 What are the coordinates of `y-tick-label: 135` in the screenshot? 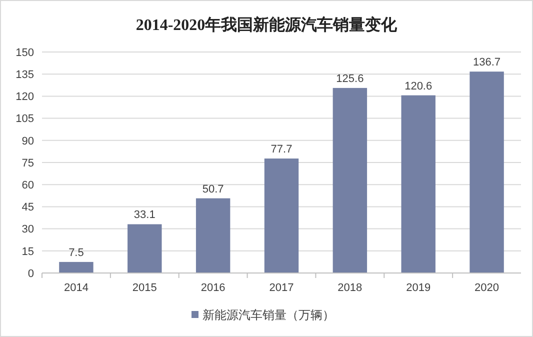 It's located at (25, 74).